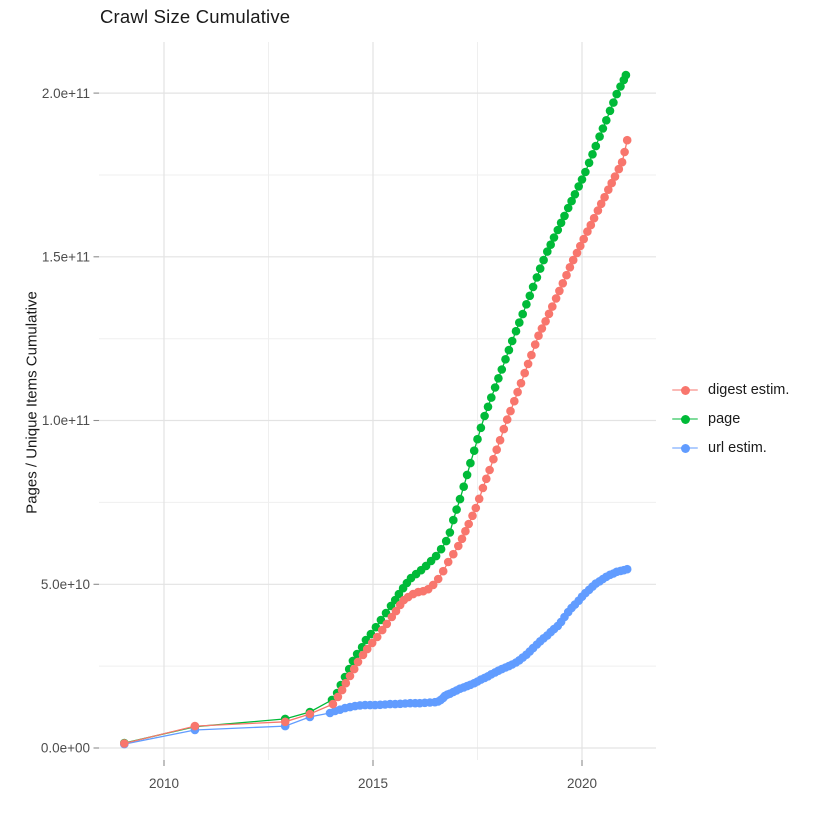 This screenshot has height=827, width=826. Describe the element at coordinates (685, 390) in the screenshot. I see `legend-key-digest-estim` at that location.